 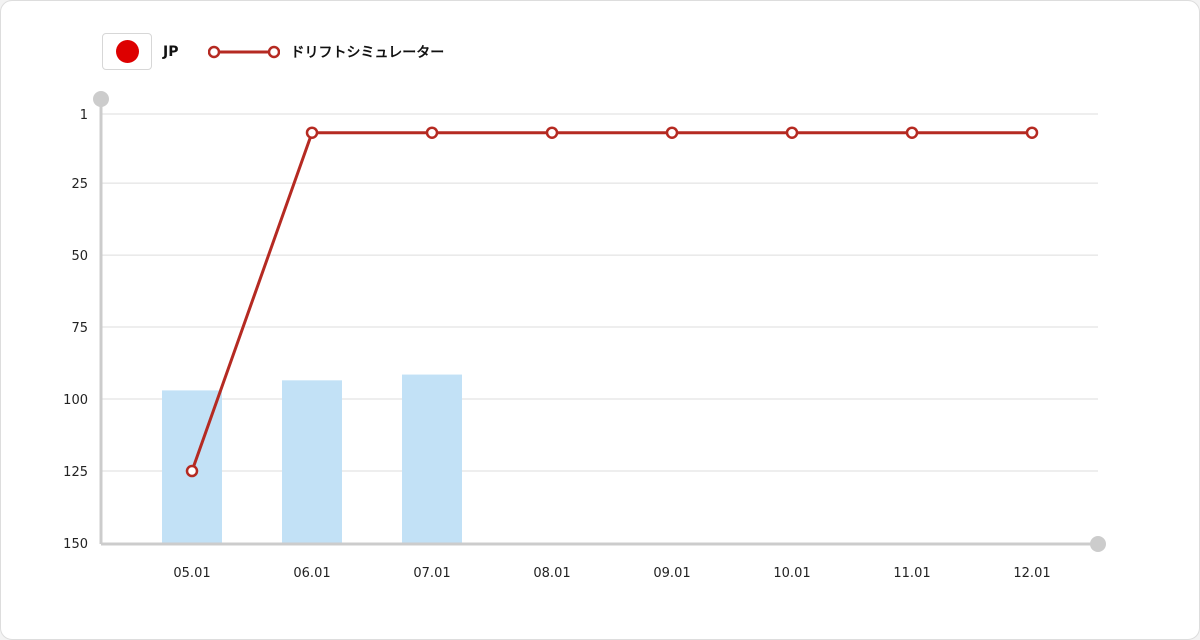 I want to click on x-tick-label: 08.01, so click(x=551, y=573).